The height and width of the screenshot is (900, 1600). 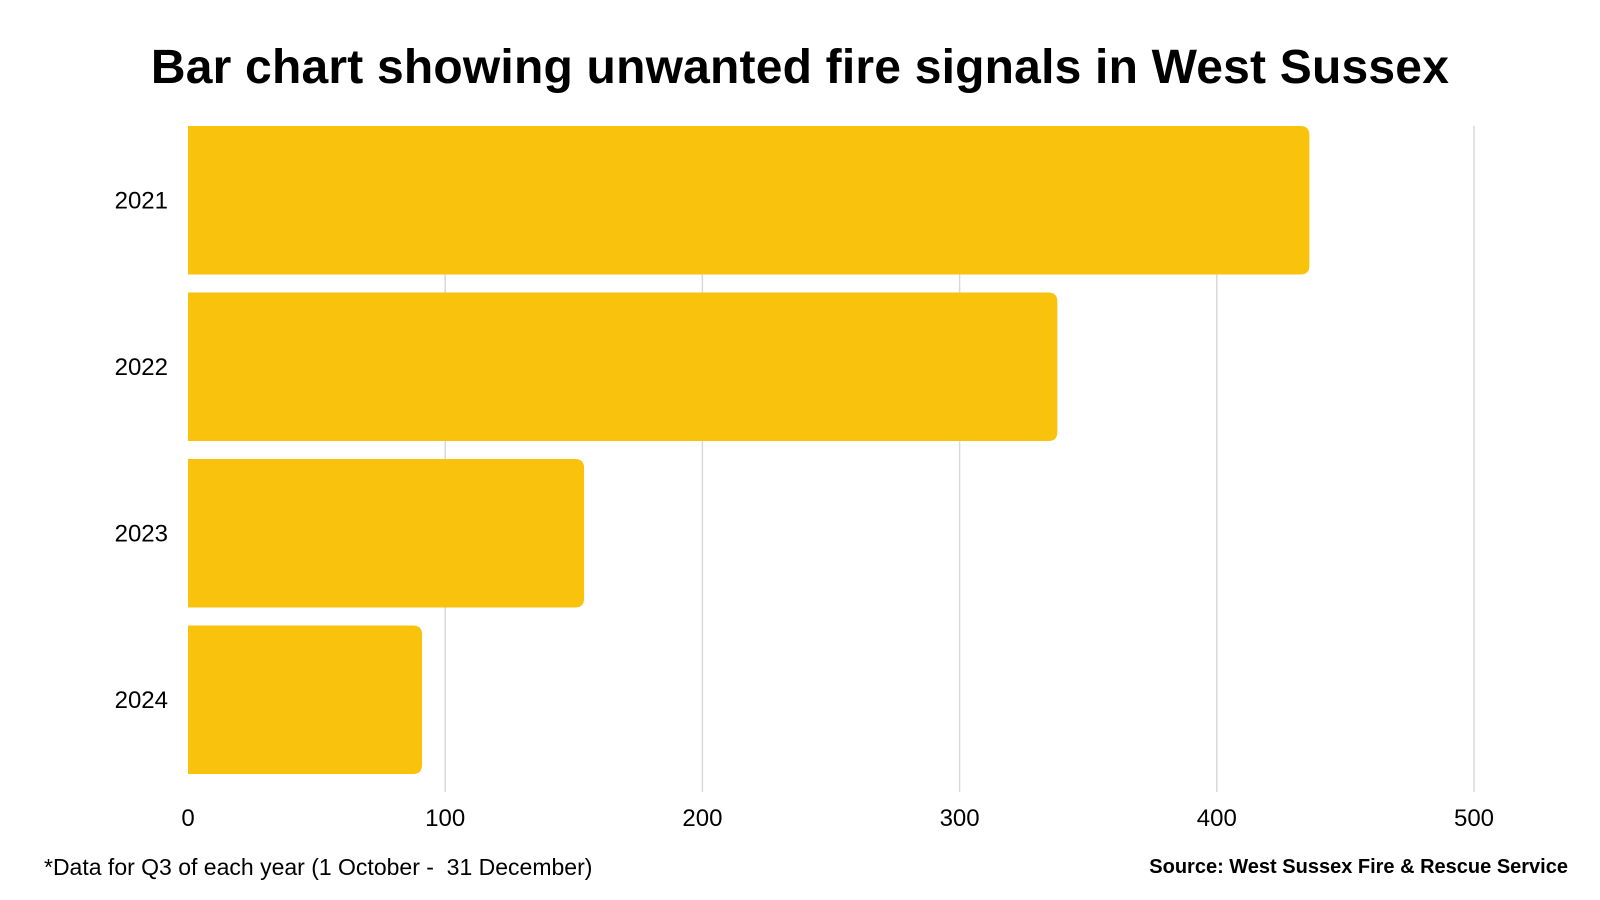 I want to click on x-axis-labels: 0 100 200 300 400 500, so click(x=837, y=818).